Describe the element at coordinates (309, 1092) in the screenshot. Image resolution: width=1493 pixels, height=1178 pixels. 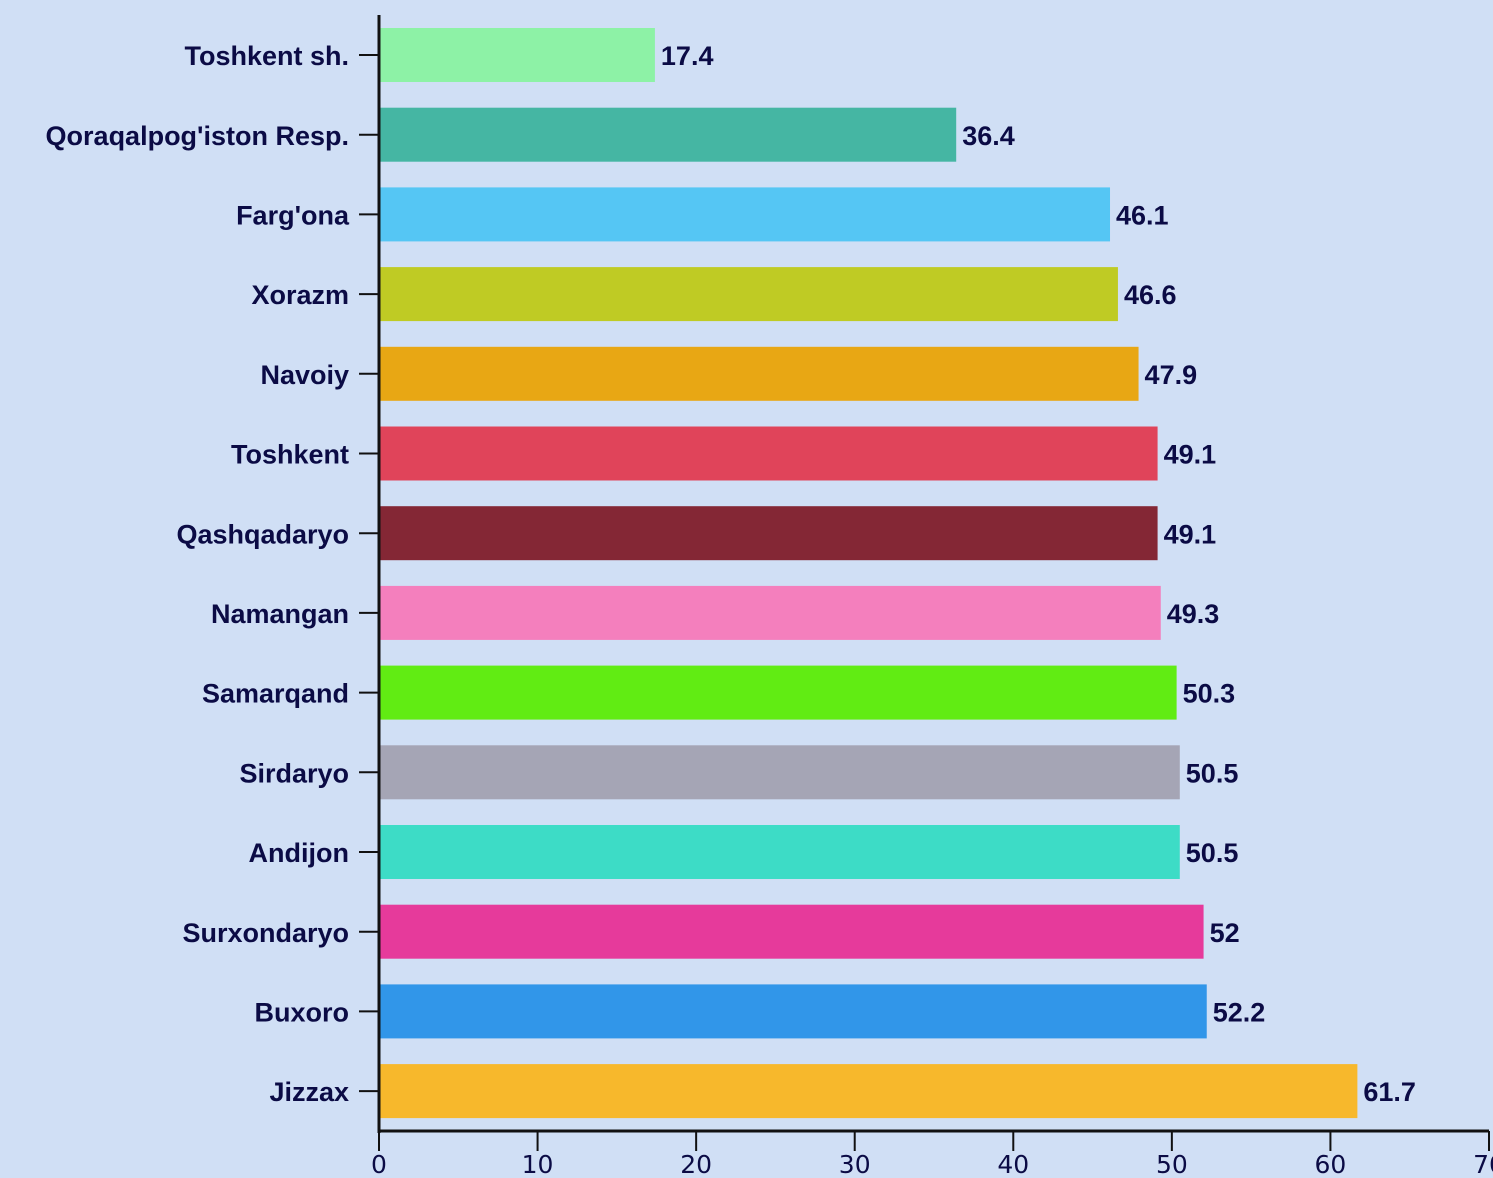
I see `y-tick-label: Jizzax` at that location.